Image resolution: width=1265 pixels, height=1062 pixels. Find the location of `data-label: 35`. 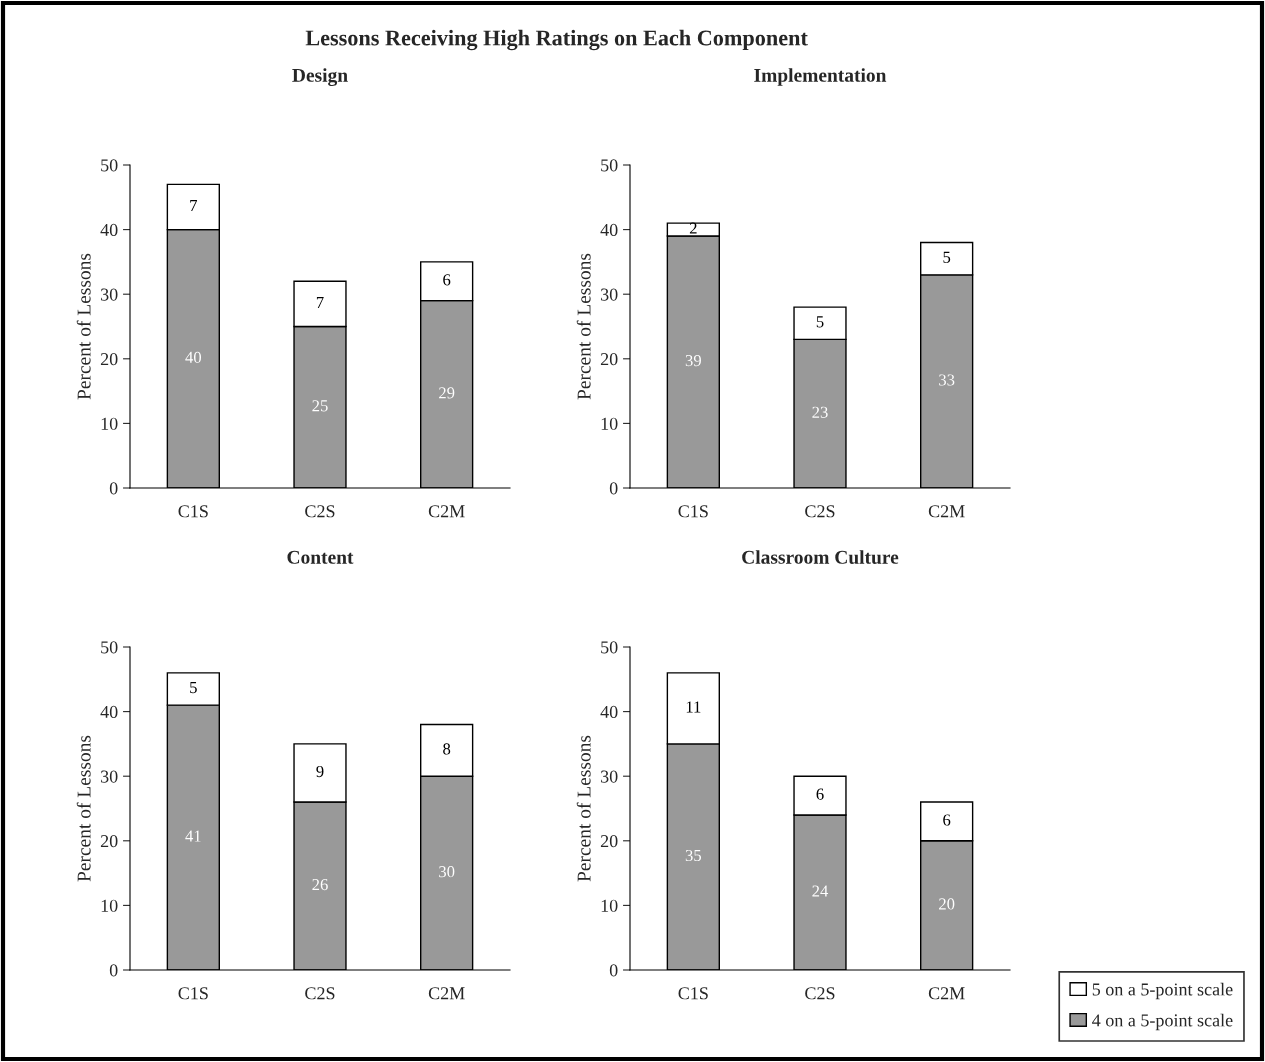

data-label: 35 is located at coordinates (693, 855).